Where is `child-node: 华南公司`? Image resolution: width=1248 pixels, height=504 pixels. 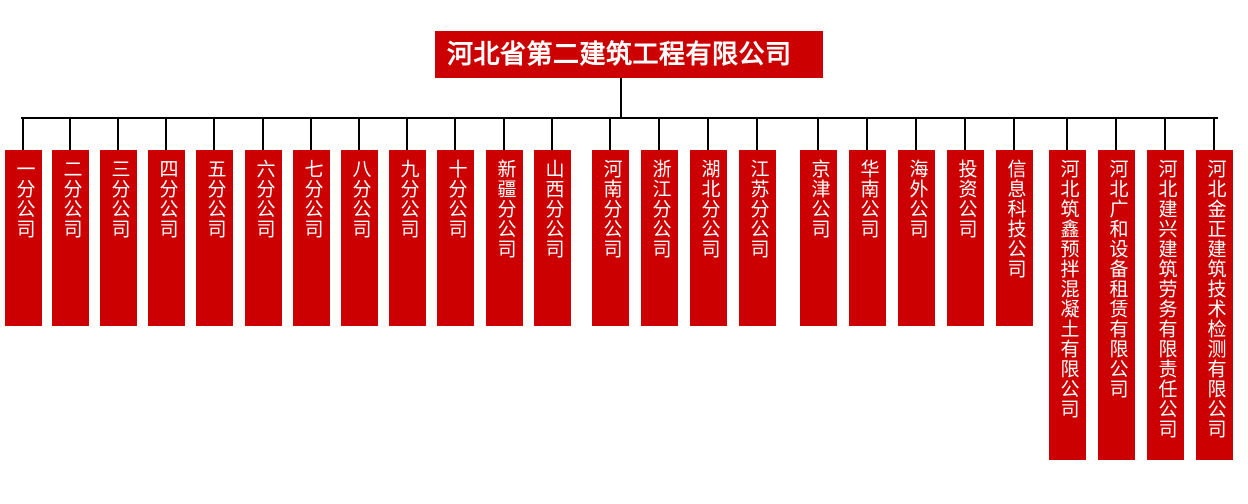
child-node: 华南公司 is located at coordinates (867, 238).